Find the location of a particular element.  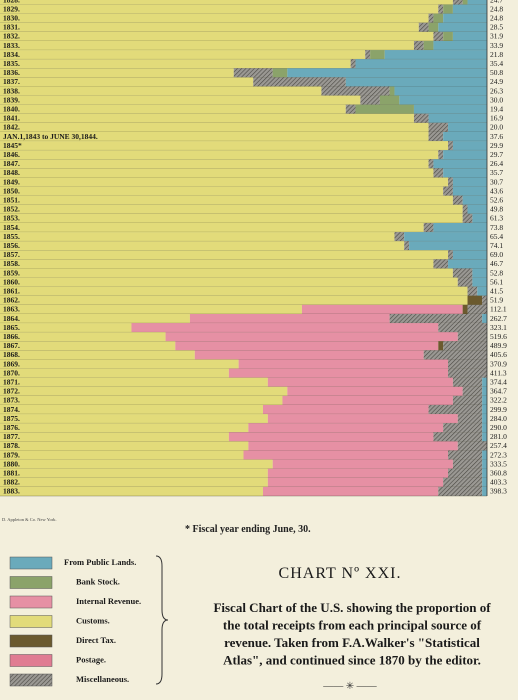

row-label: 1842. is located at coordinates (11, 127).